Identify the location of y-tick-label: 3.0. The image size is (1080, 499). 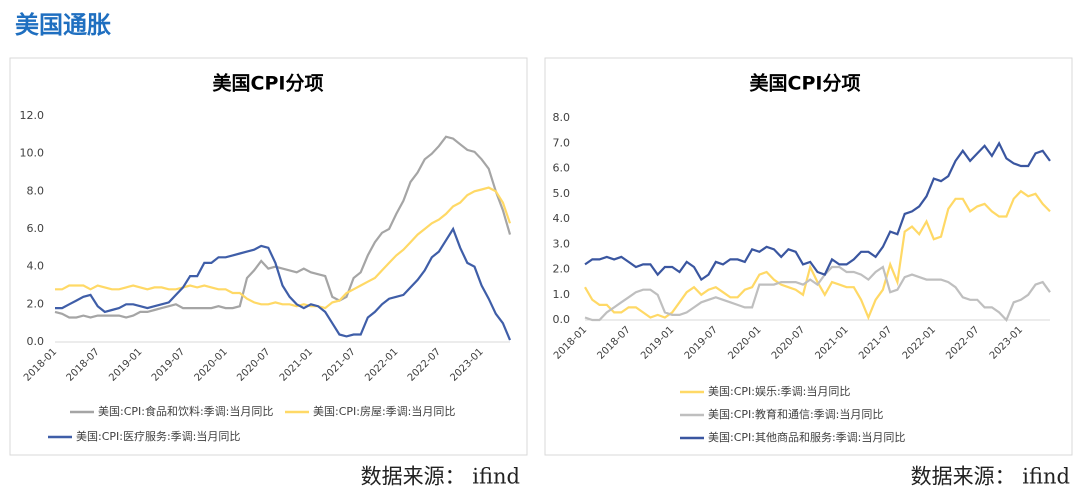
(562, 243).